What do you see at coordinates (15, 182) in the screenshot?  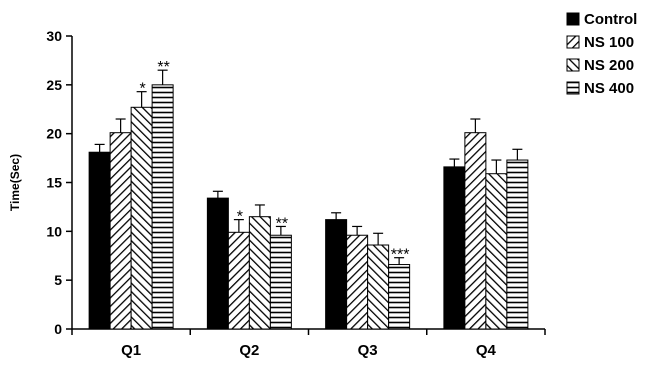 I see `y-axis-label: Time(Sec)` at bounding box center [15, 182].